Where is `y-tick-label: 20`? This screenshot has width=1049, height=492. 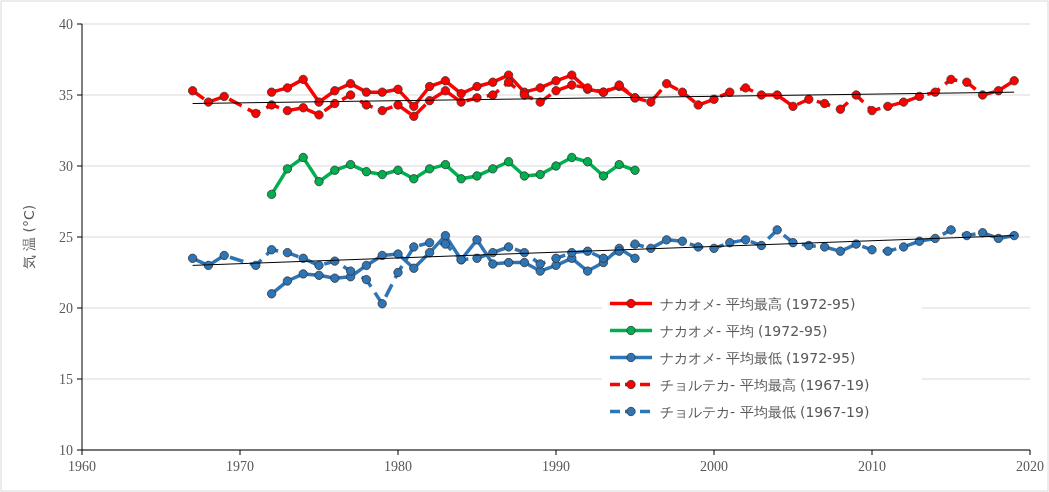 y-tick-label: 20 is located at coordinates (66, 308).